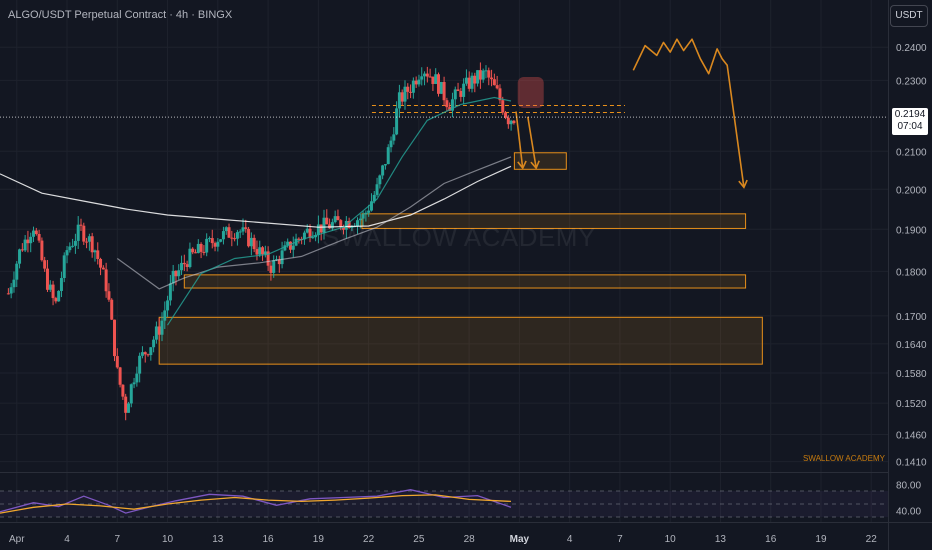 This screenshot has height=550, width=932. Describe the element at coordinates (369, 539) in the screenshot. I see `time-tick-label: 22` at that location.